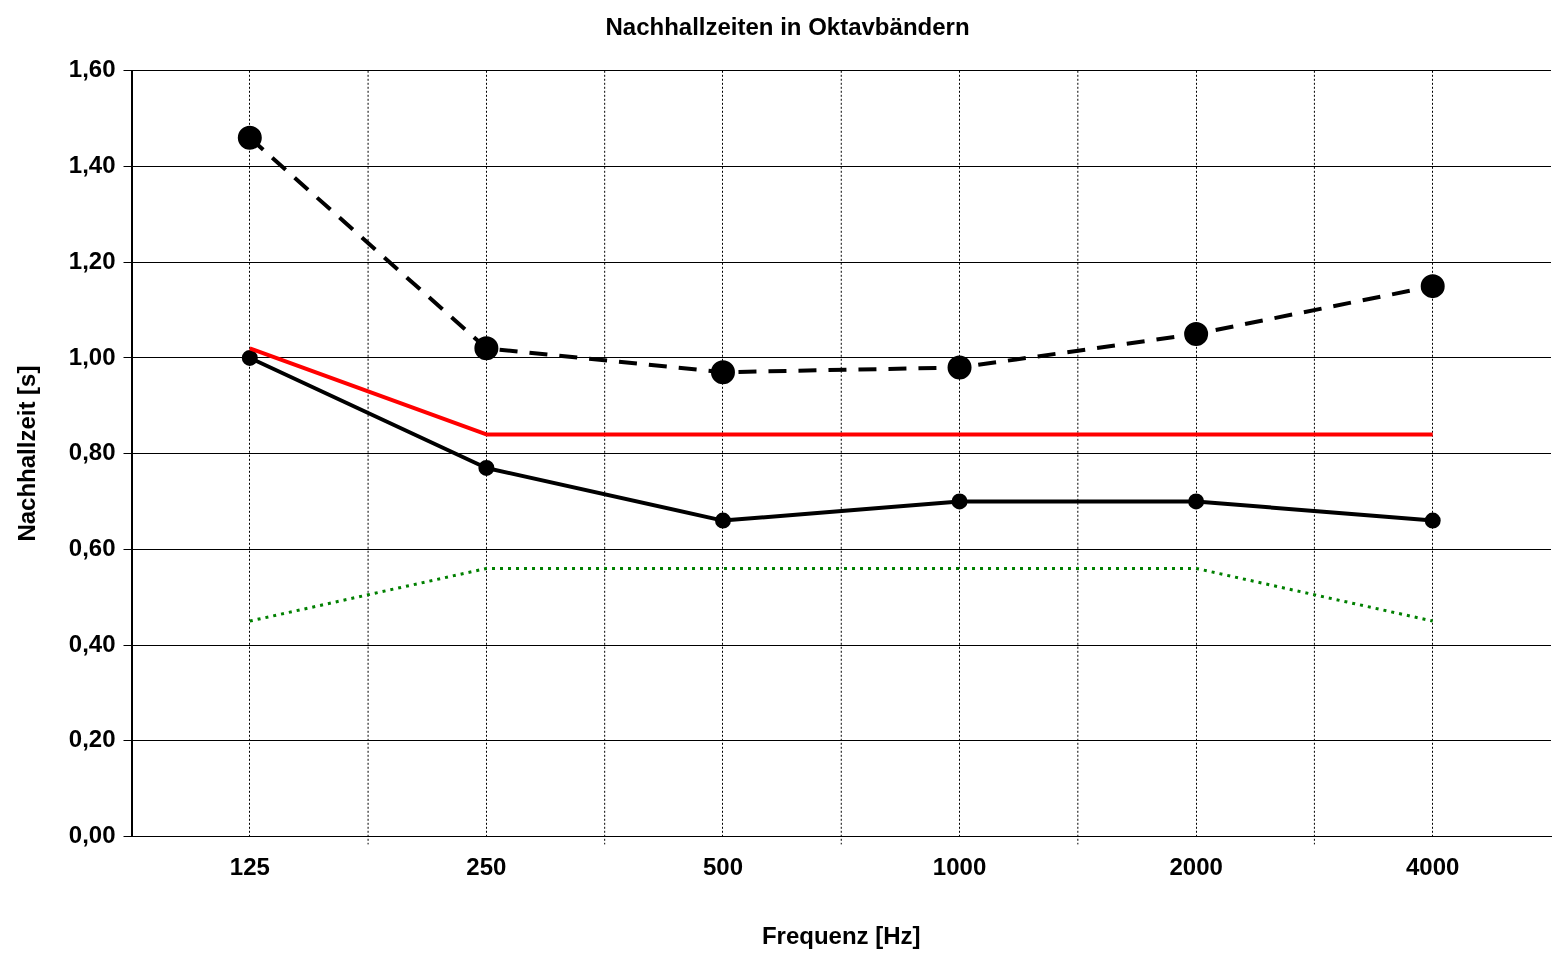  I want to click on chart-title: Nachhallzeiten in Oktavbändern, so click(787, 27).